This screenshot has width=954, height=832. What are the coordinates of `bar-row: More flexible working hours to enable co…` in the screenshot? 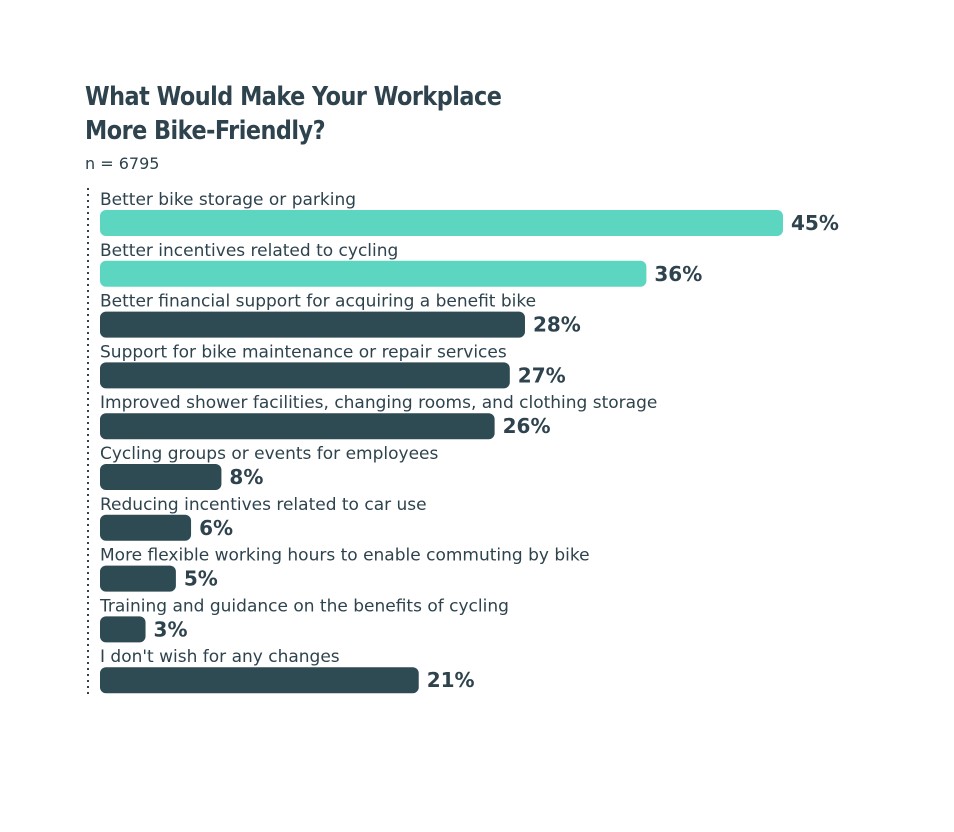 It's located at (345, 569).